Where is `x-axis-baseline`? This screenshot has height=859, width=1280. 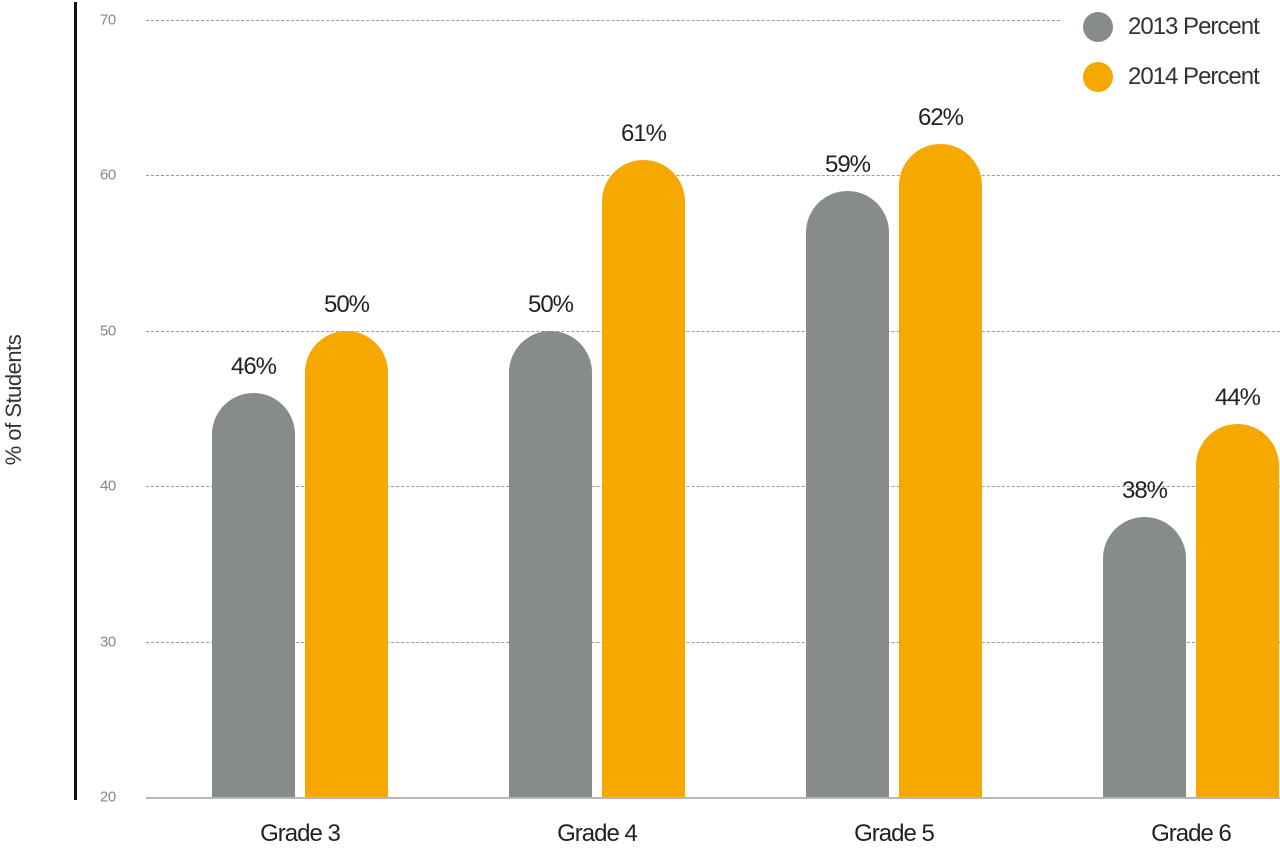
x-axis-baseline is located at coordinates (713, 798).